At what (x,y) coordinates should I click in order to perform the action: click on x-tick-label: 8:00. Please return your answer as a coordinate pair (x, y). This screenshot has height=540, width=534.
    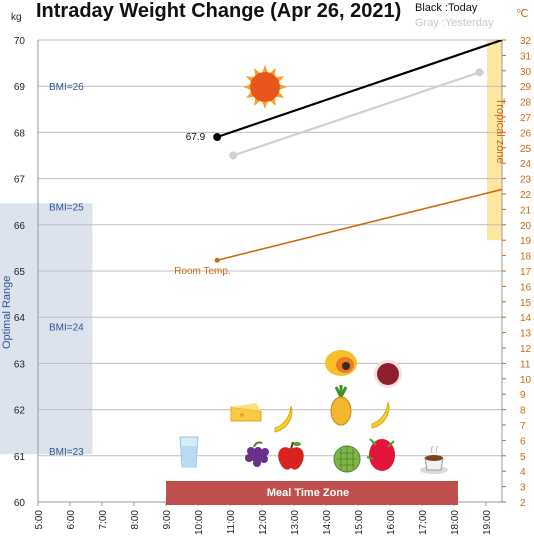
    Looking at the image, I should click on (135, 520).